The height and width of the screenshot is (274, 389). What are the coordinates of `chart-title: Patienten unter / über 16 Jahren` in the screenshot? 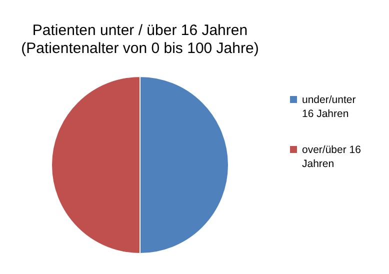 It's located at (140, 31).